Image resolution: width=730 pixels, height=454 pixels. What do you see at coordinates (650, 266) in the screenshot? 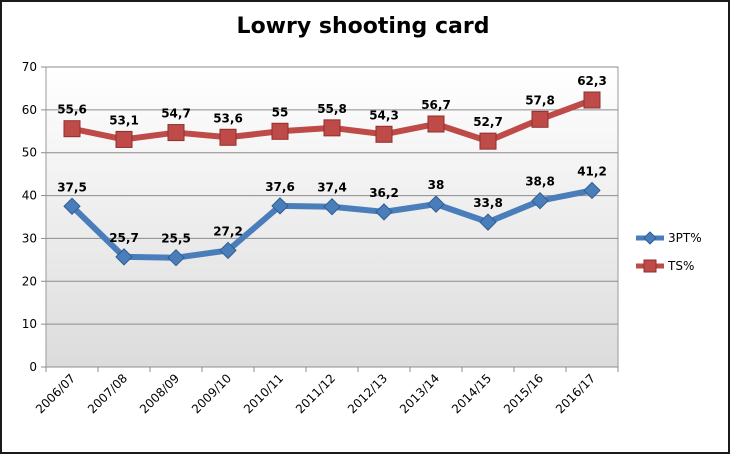
I see `legend-marker-TS%` at bounding box center [650, 266].